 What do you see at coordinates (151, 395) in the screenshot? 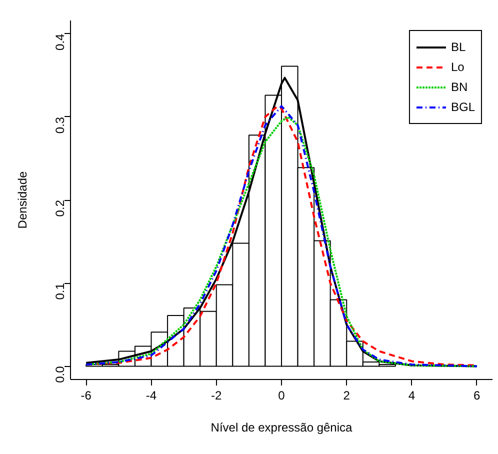
I see `x-tick-label: -4` at bounding box center [151, 395].